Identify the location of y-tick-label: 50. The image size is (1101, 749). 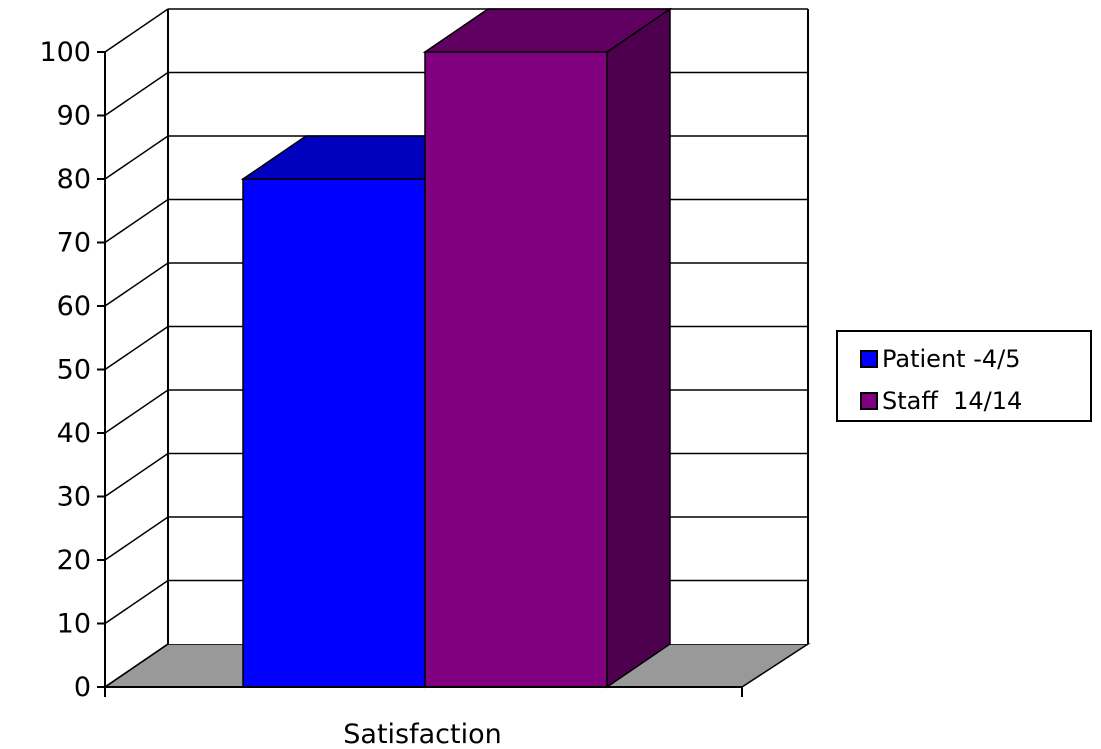
(74, 370).